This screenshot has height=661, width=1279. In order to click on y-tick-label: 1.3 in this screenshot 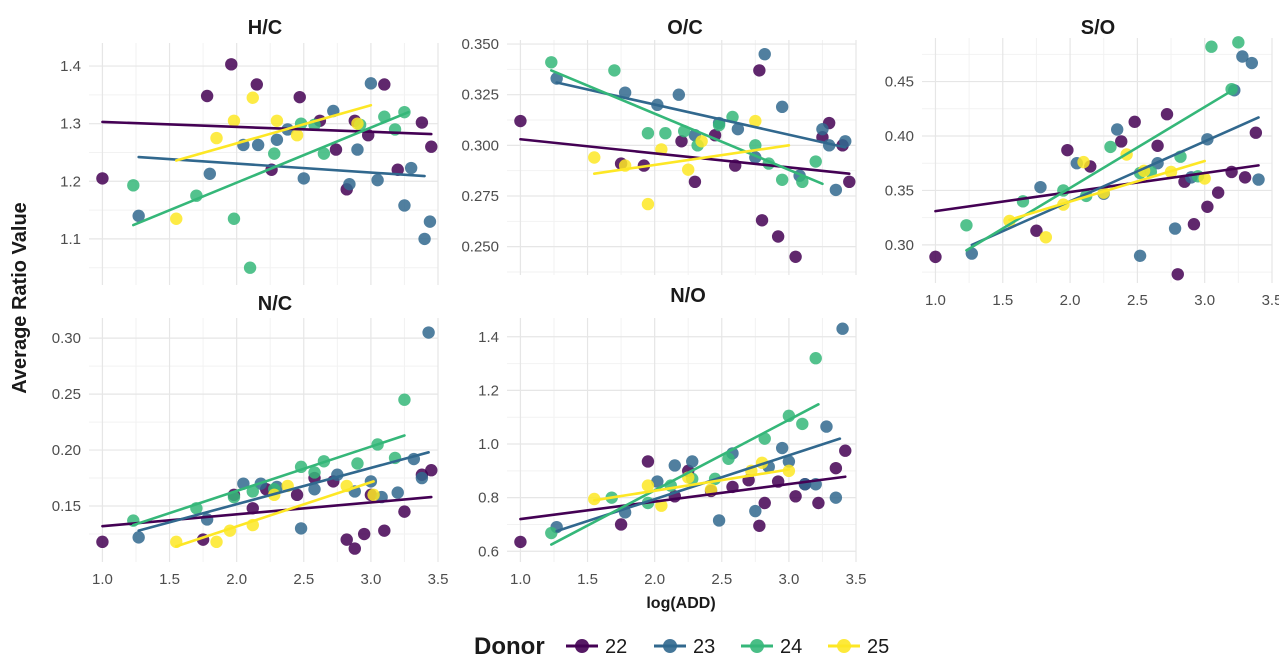, I will do `click(70, 124)`.